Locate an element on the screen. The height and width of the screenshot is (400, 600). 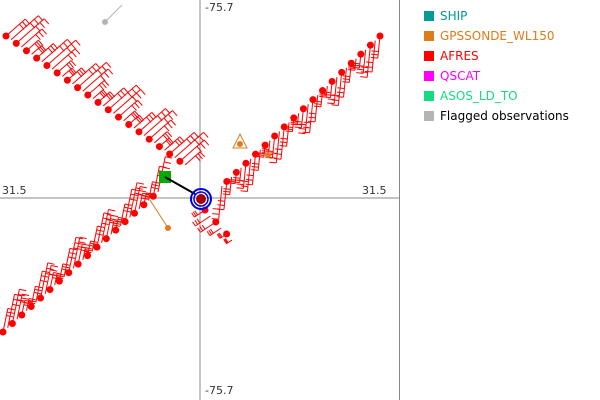
legend-item: AFRES is located at coordinates (496, 56).